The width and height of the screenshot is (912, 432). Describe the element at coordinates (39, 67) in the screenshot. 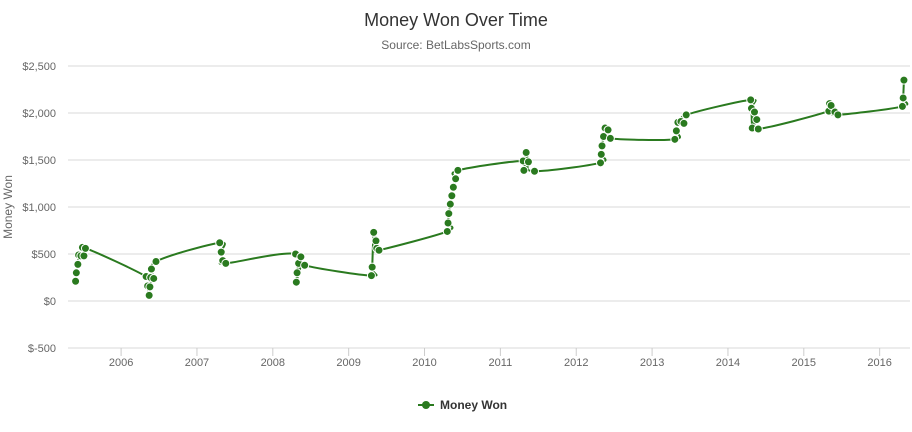

I see `y-tick-label: $2,500` at that location.